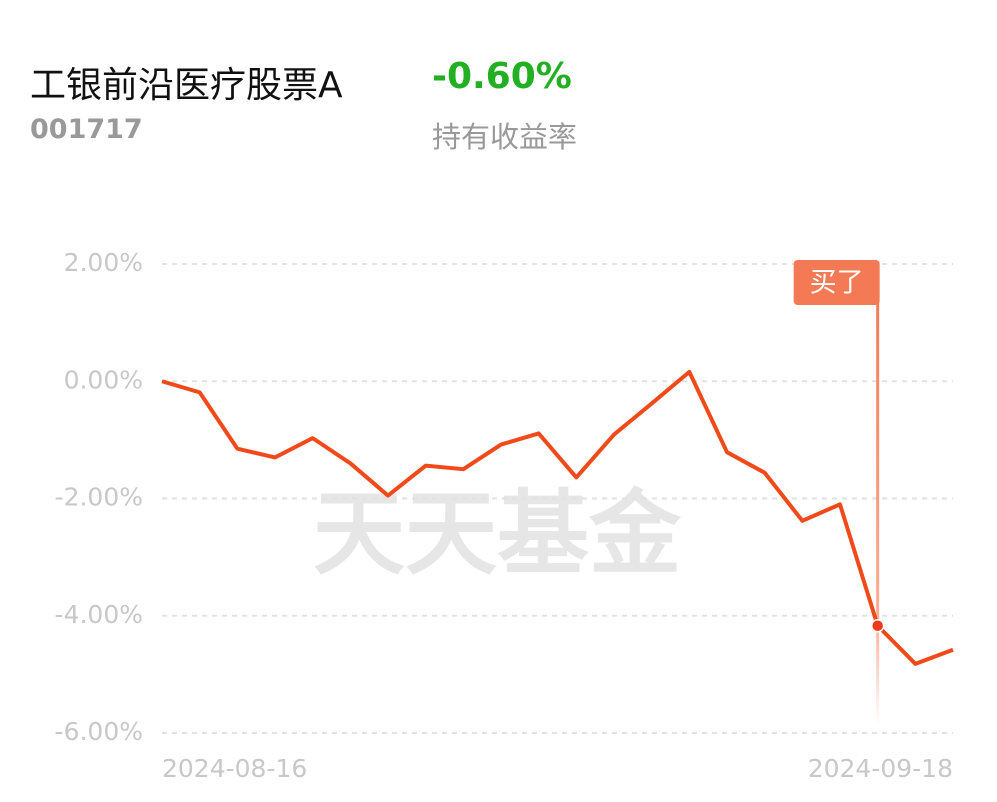 Image resolution: width=997 pixels, height=802 pixels. Describe the element at coordinates (502, 76) in the screenshot. I see `return-value: -0.60%` at that location.